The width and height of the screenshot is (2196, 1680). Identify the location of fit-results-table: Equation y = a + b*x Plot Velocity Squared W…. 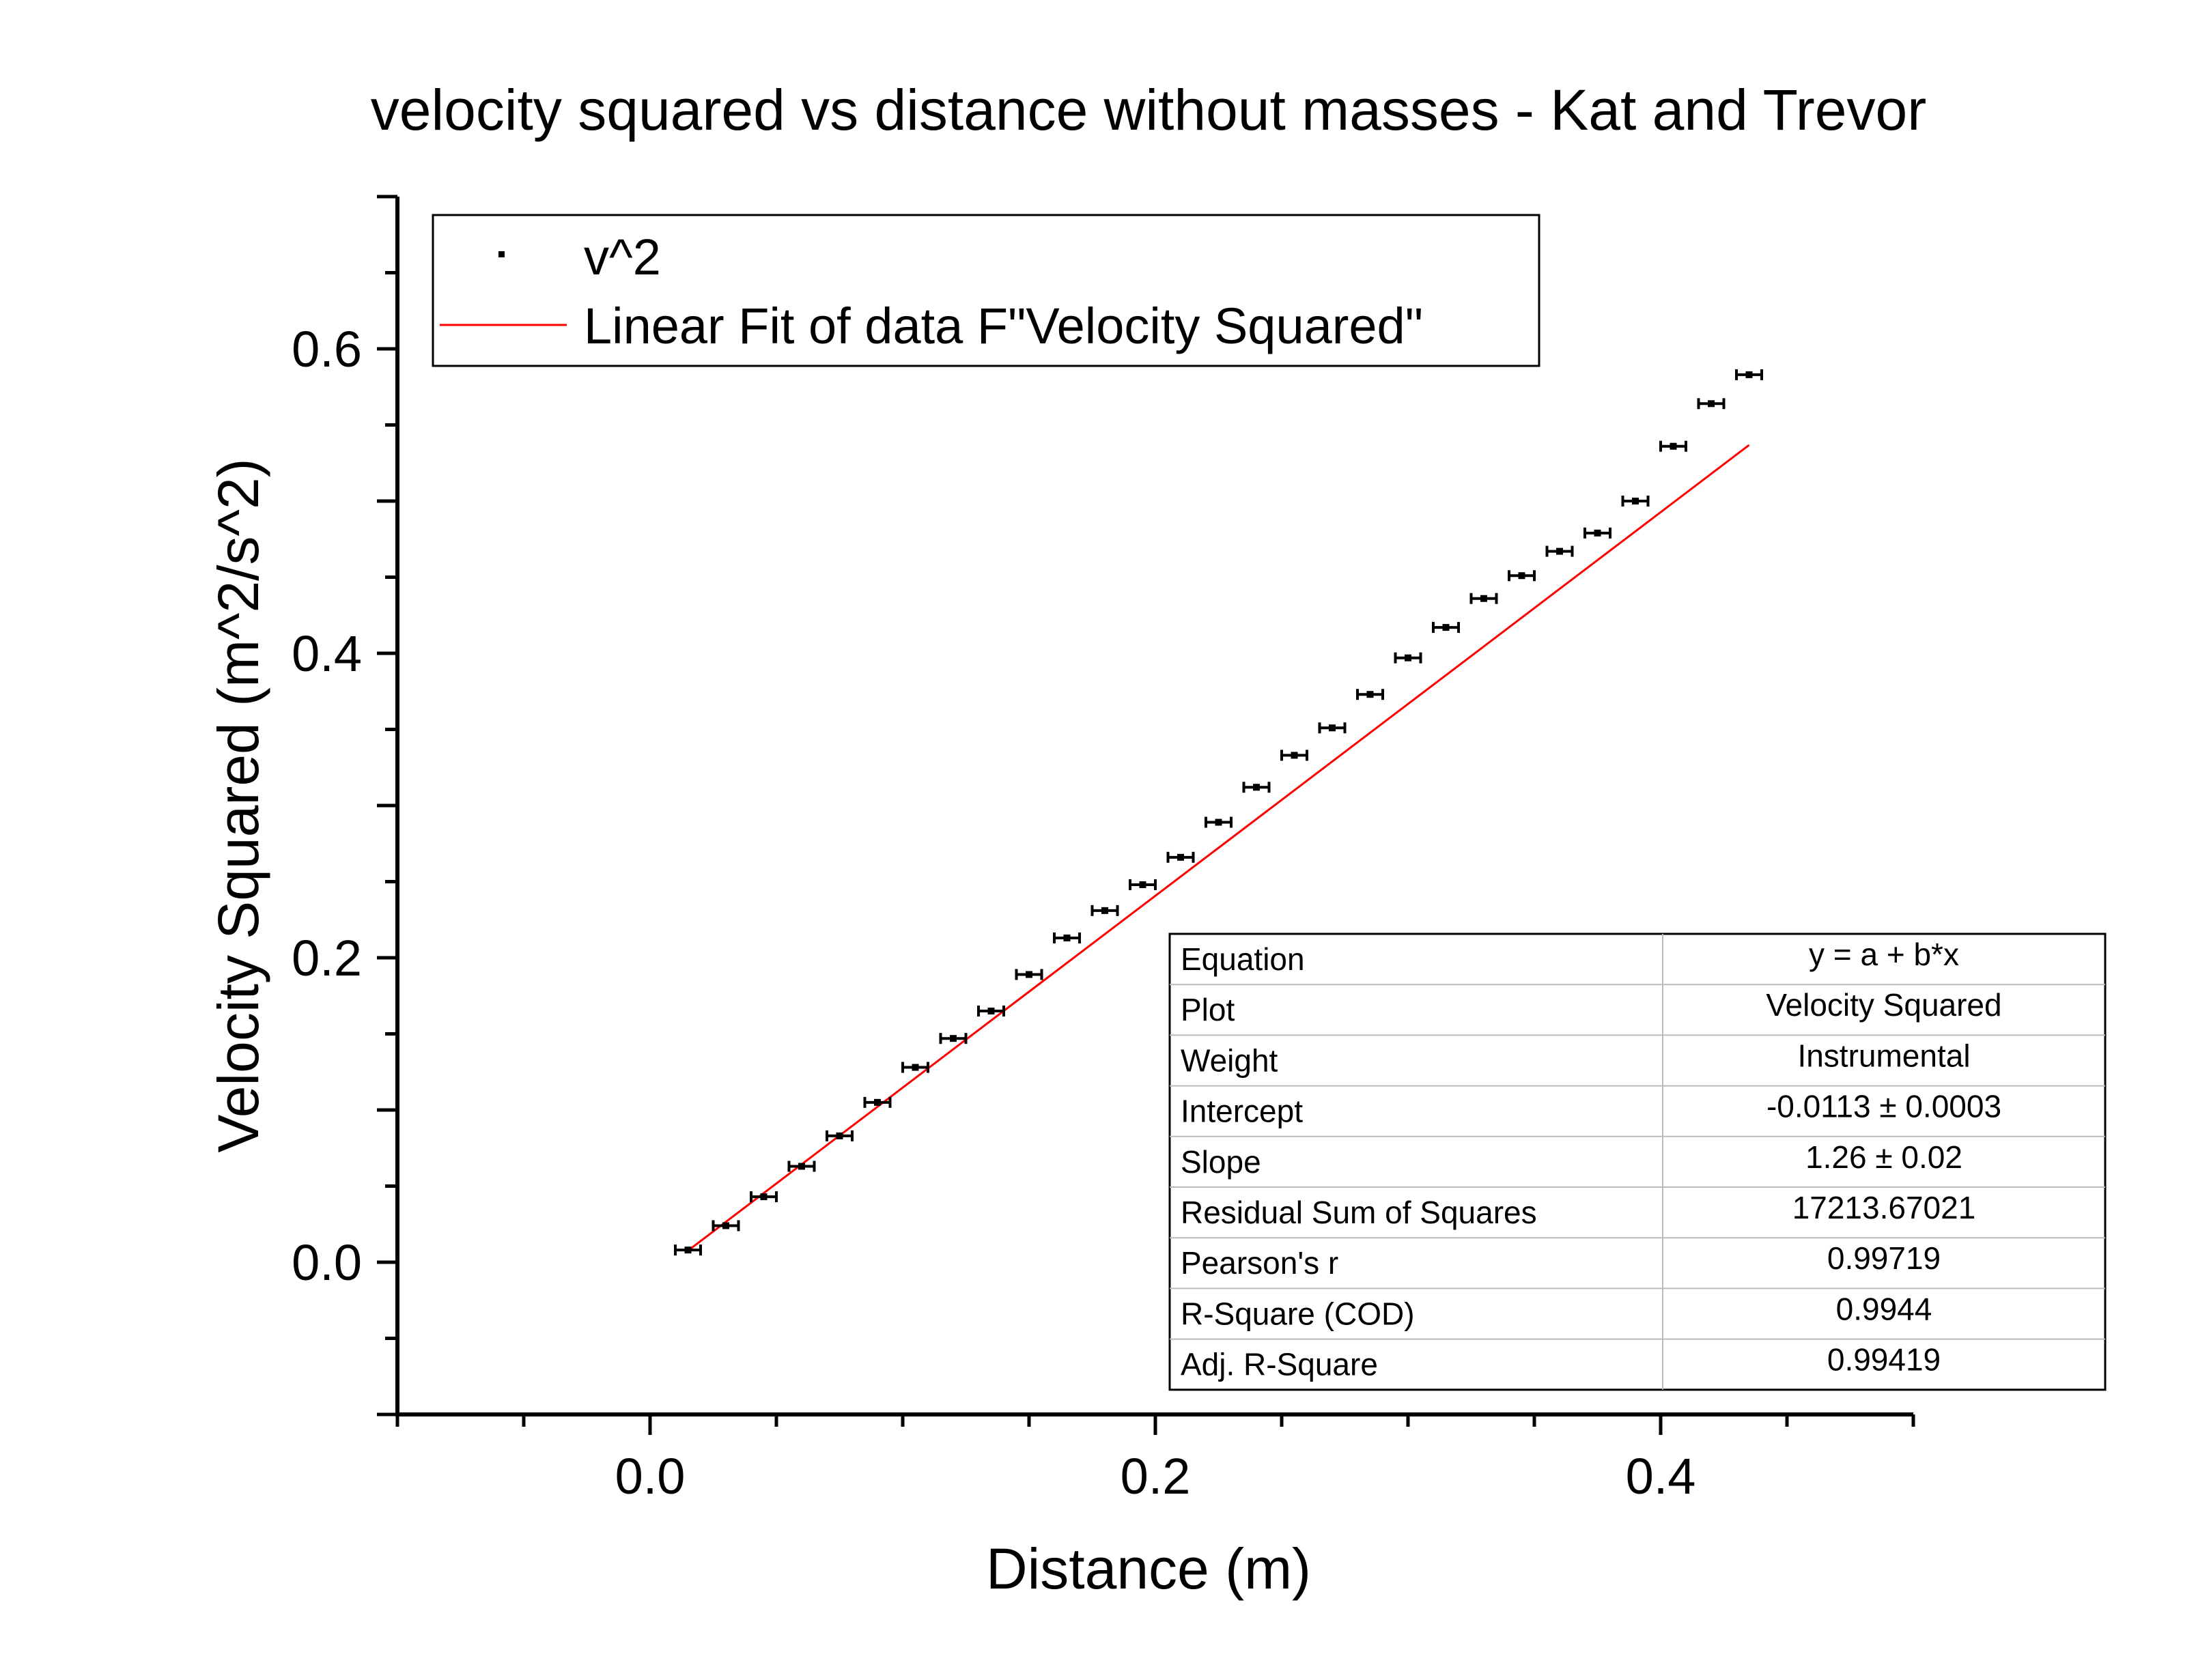
(1638, 1161).